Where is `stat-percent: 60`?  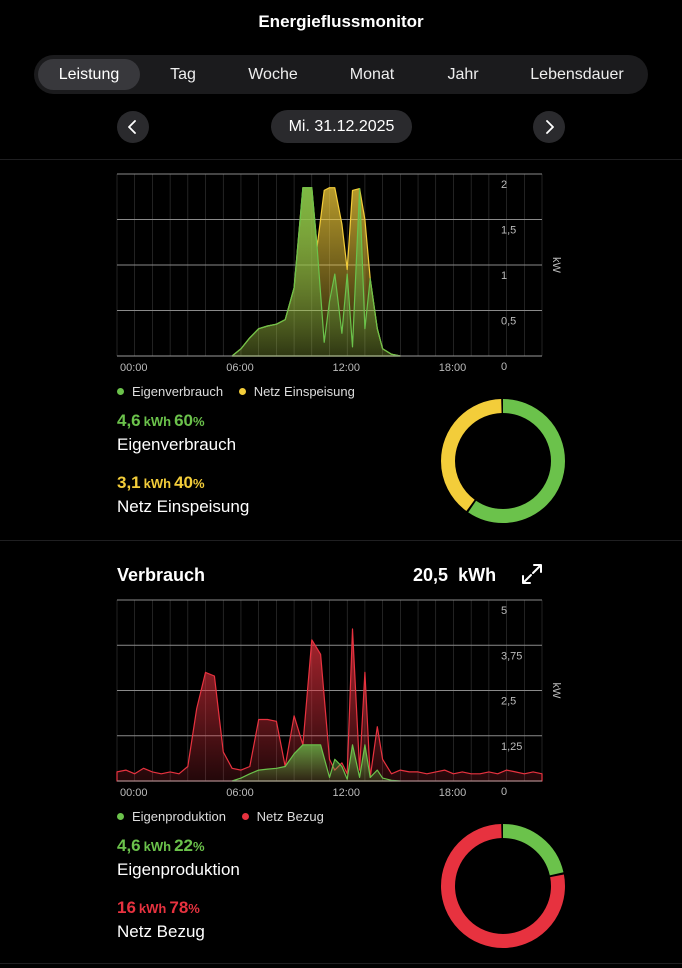 stat-percent: 60 is located at coordinates (184, 420).